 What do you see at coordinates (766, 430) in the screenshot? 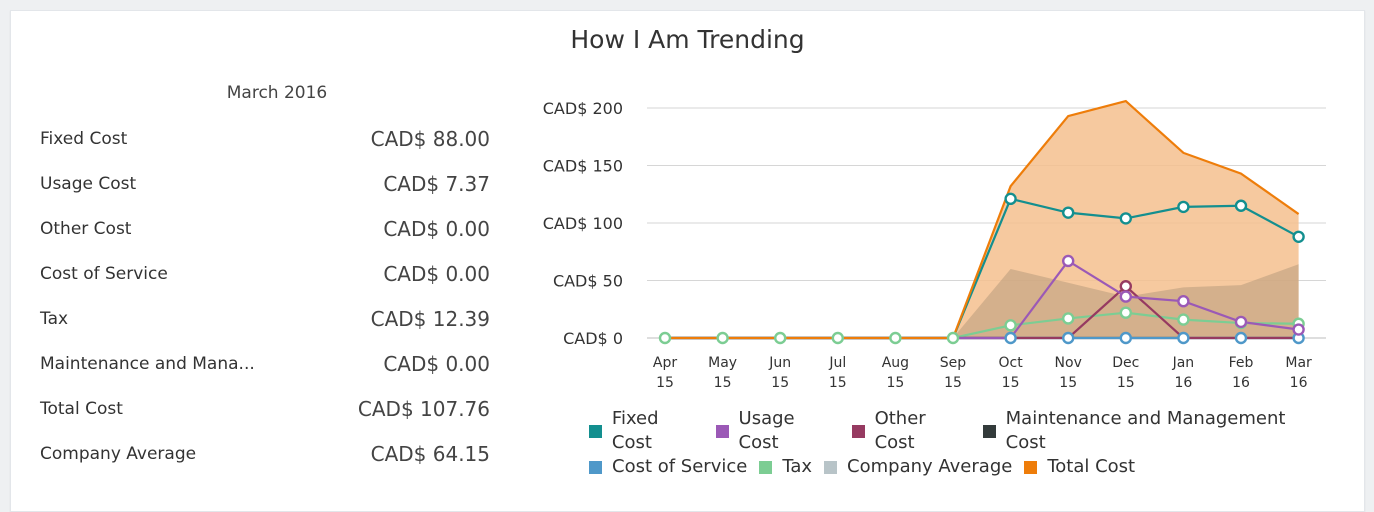
I see `legend-label: Usage Cost` at bounding box center [766, 430].